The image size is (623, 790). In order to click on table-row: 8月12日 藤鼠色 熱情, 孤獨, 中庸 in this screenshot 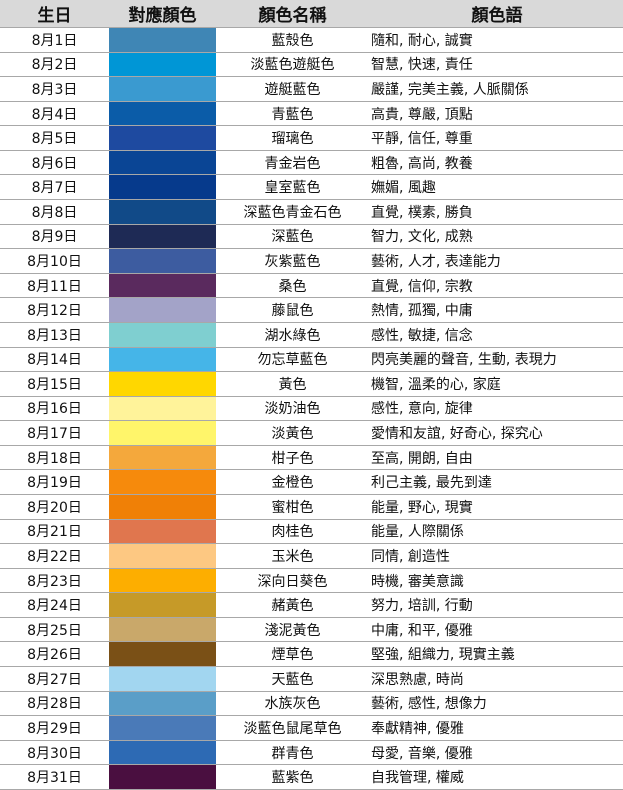, I will do `click(311, 310)`.